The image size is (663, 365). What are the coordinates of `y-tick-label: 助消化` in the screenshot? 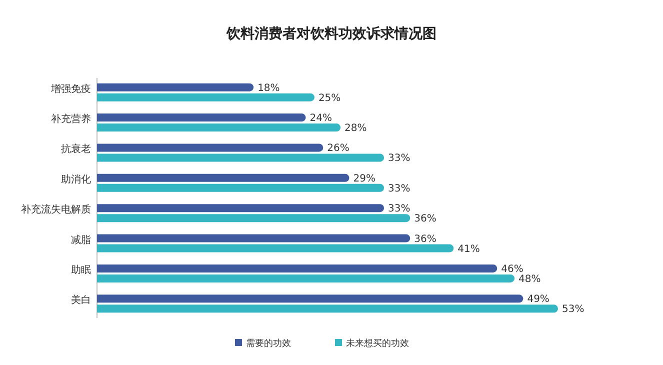 It's located at (76, 179).